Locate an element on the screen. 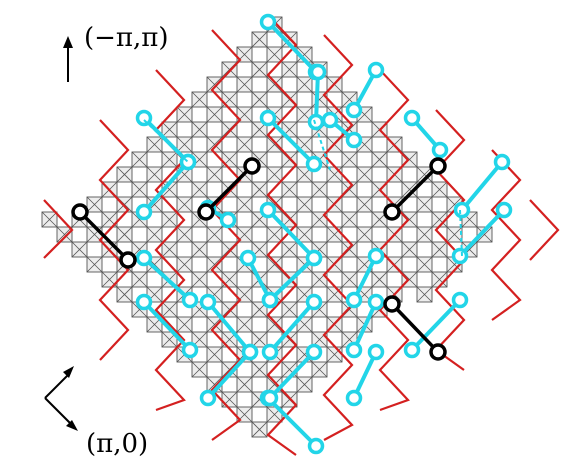  up-arrow-icon is located at coordinates (68, 59).